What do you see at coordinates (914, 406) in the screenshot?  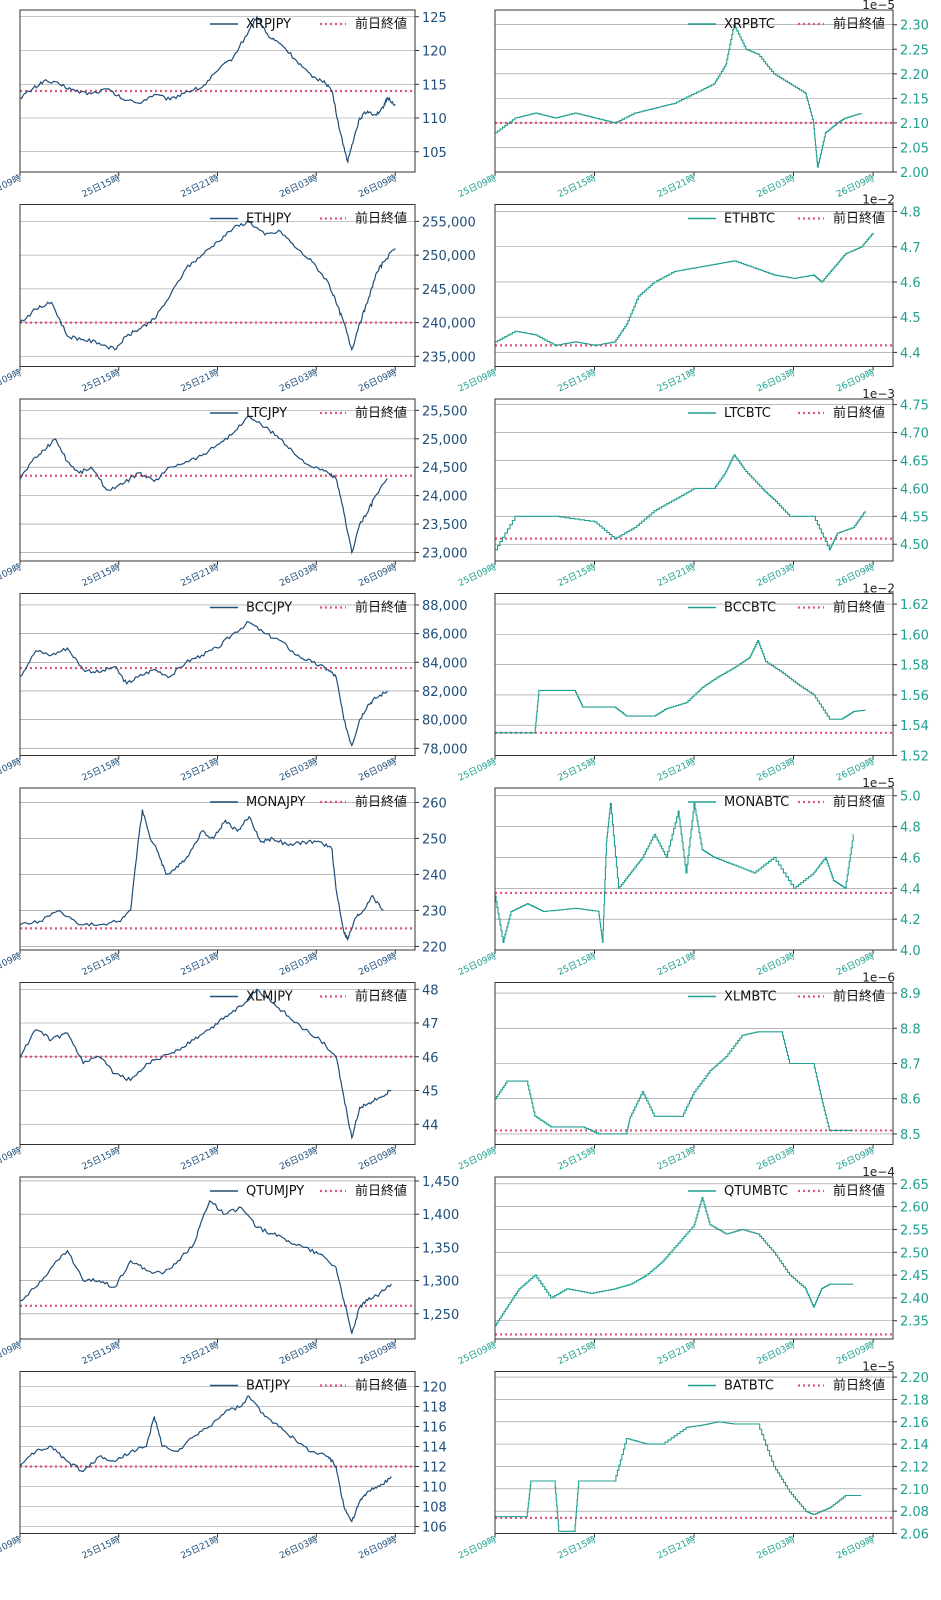 I see `y-tick-label: 4.75` at bounding box center [914, 406].